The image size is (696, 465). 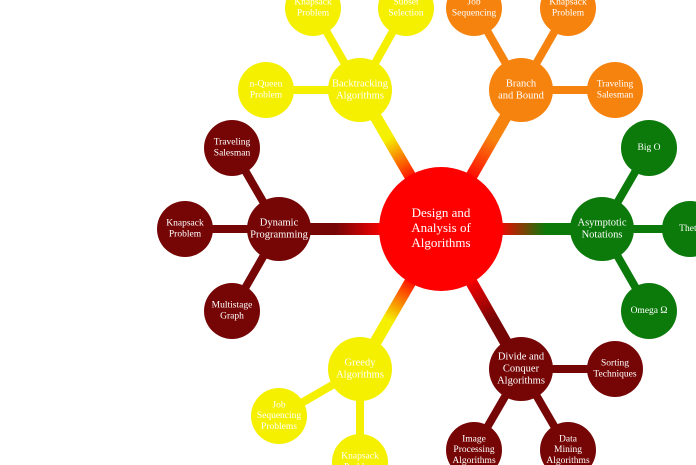 What do you see at coordinates (406, 14) in the screenshot?
I see `leaf-topic-label: Selection` at bounding box center [406, 14].